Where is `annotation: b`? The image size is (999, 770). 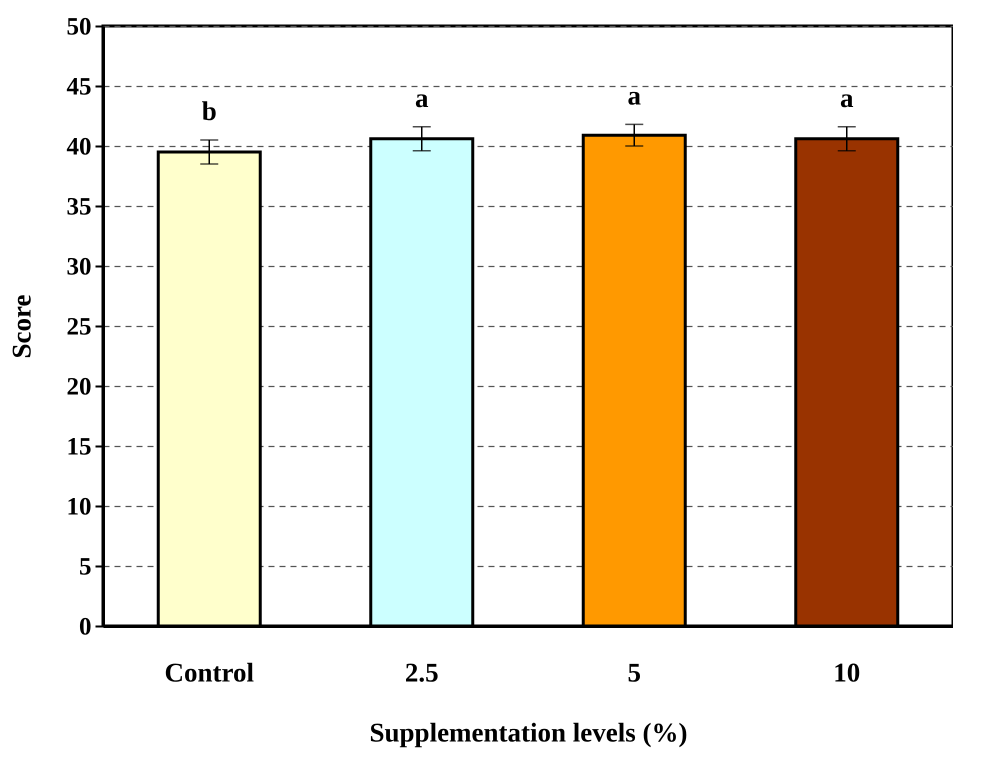
annotation: b is located at coordinates (209, 111).